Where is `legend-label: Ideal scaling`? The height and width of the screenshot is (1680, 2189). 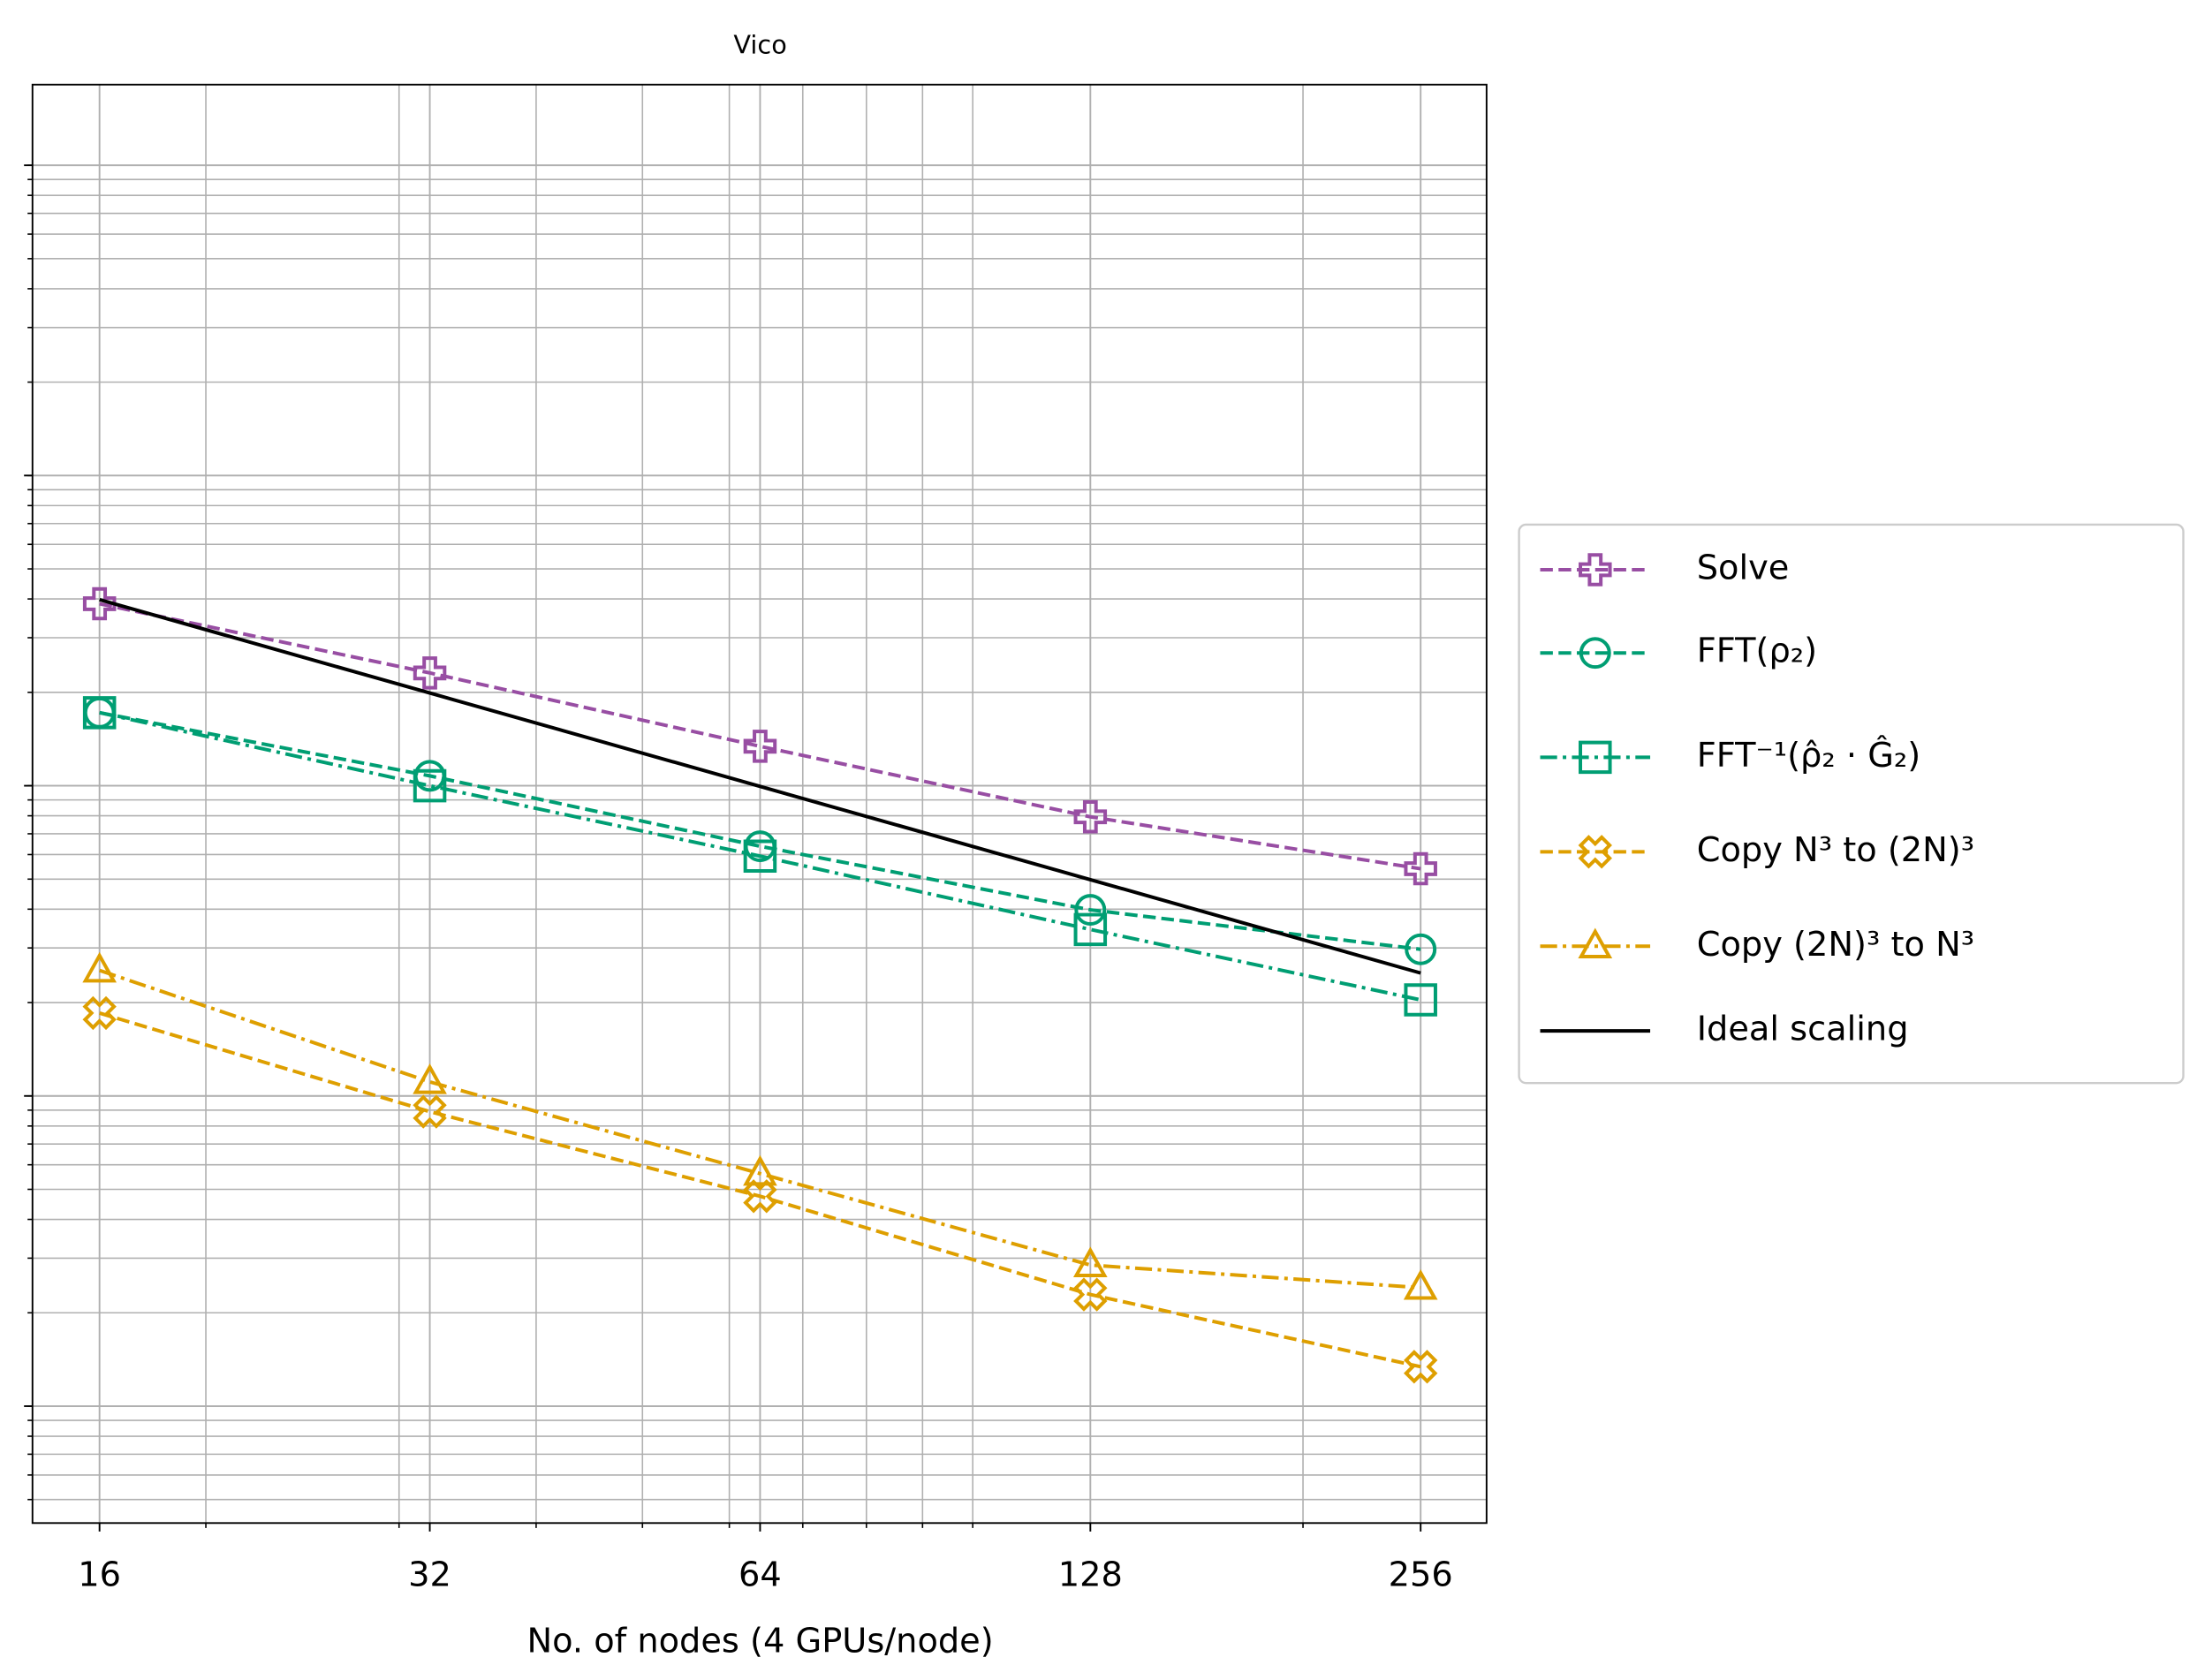 legend-label: Ideal scaling is located at coordinates (1803, 1029).